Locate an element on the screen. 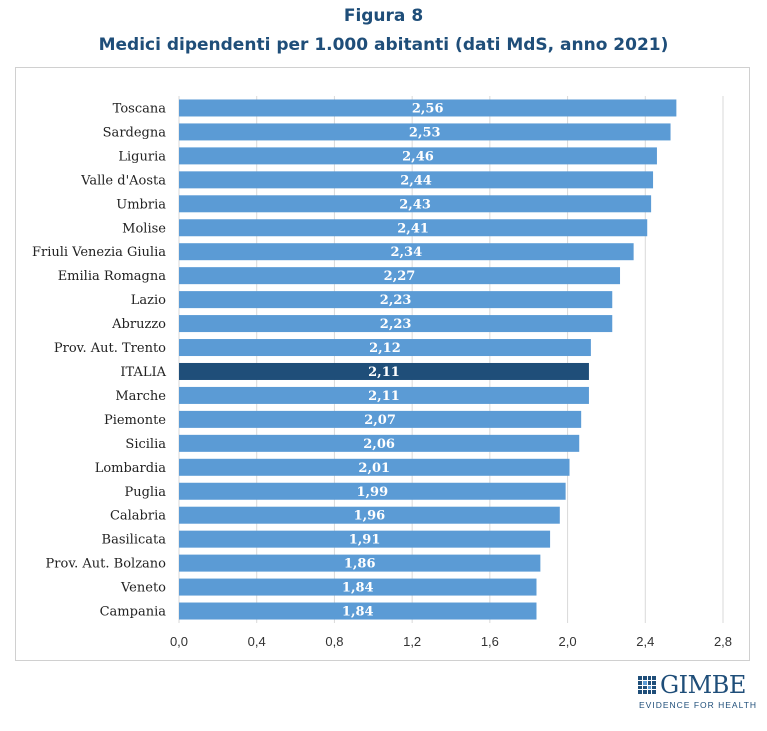 The width and height of the screenshot is (767, 731). x-tick-label: 2,4 is located at coordinates (645, 641).